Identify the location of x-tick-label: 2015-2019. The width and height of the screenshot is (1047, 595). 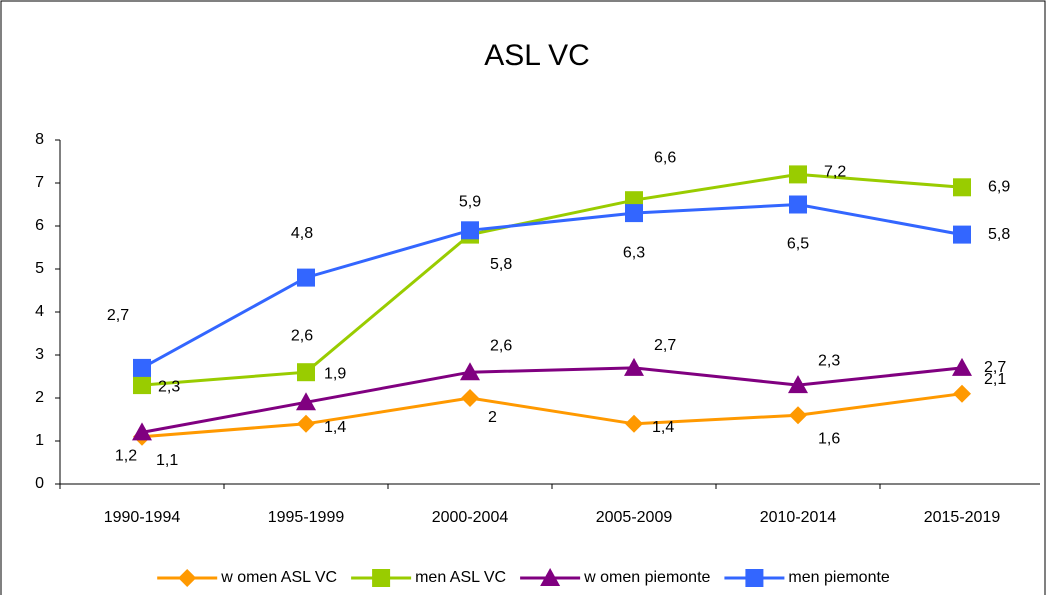
(962, 517).